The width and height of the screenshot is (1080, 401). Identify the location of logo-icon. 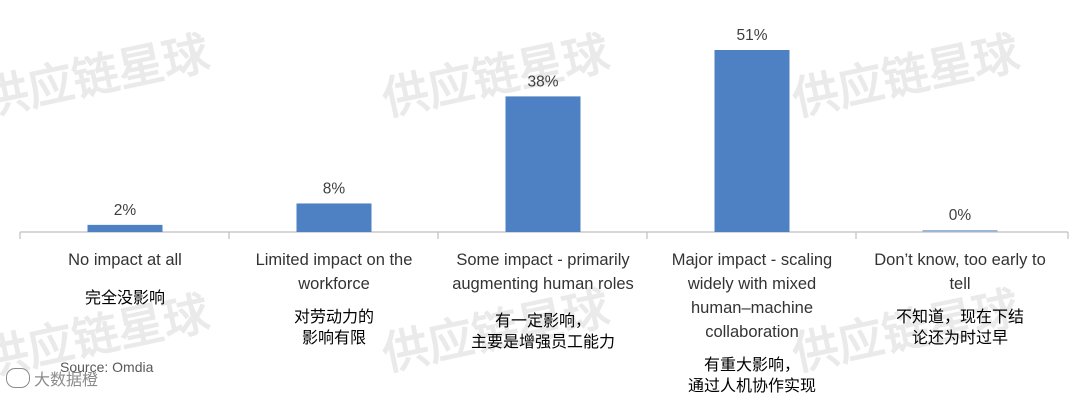
(18, 378).